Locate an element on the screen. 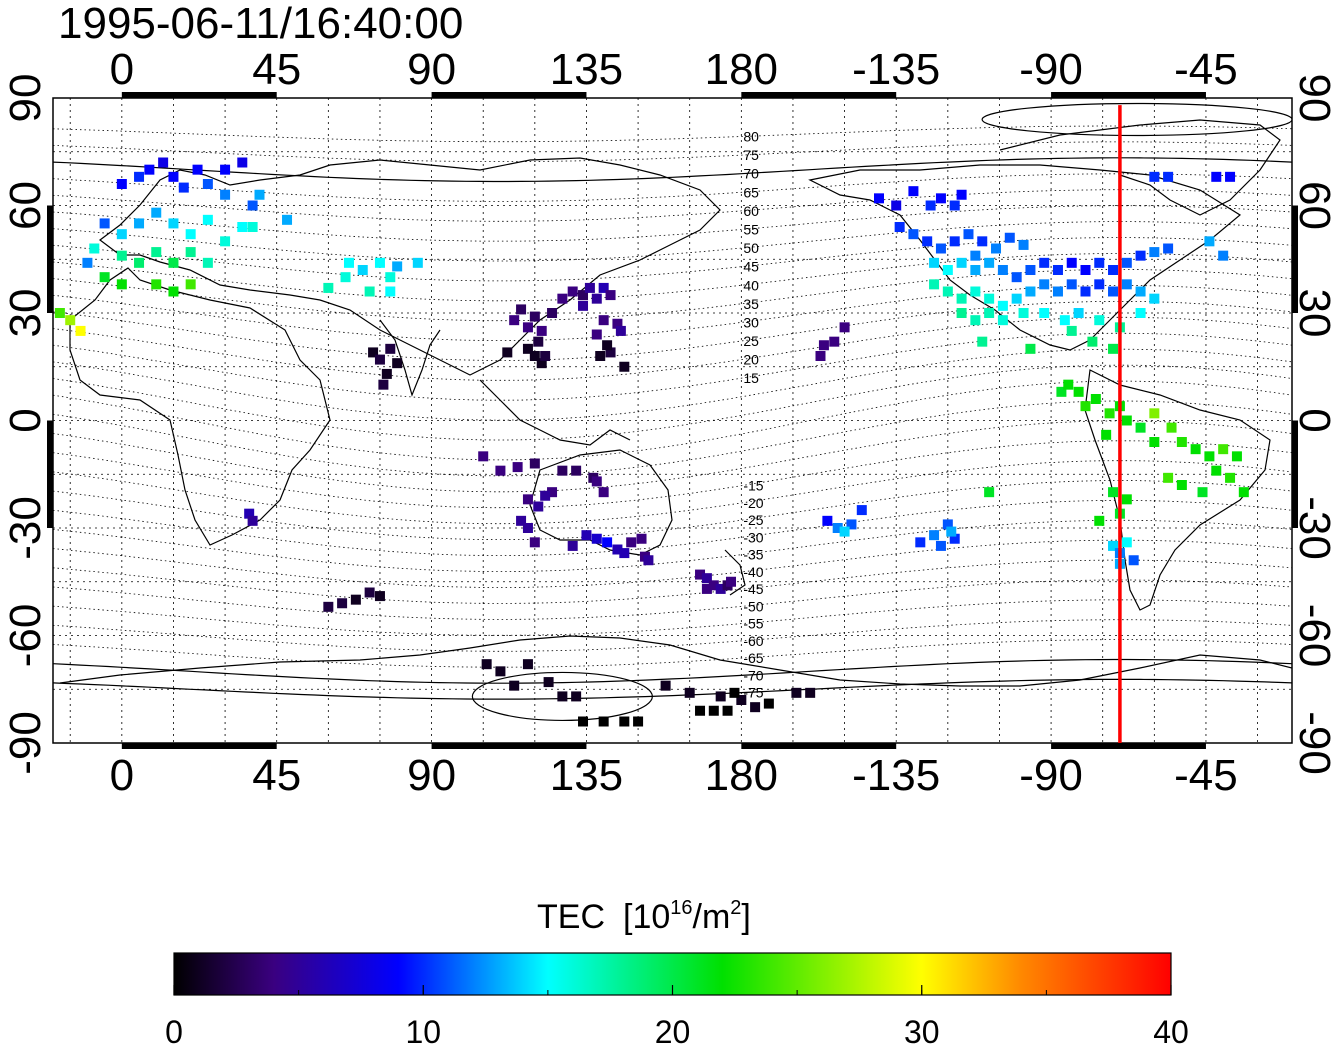 This screenshot has width=1344, height=1053. contour-label: 30 is located at coordinates (751, 322).